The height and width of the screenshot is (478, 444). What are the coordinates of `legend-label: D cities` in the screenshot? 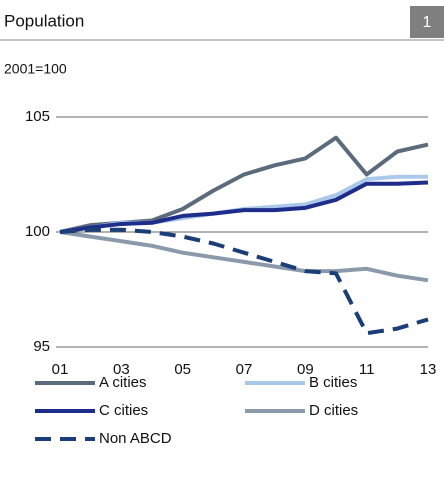 It's located at (333, 410).